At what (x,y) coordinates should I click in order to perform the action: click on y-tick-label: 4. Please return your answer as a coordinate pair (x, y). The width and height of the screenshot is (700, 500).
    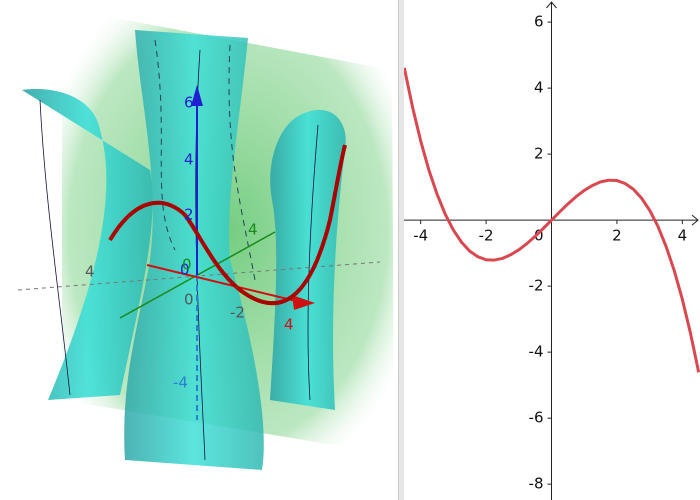
    Looking at the image, I should click on (539, 88).